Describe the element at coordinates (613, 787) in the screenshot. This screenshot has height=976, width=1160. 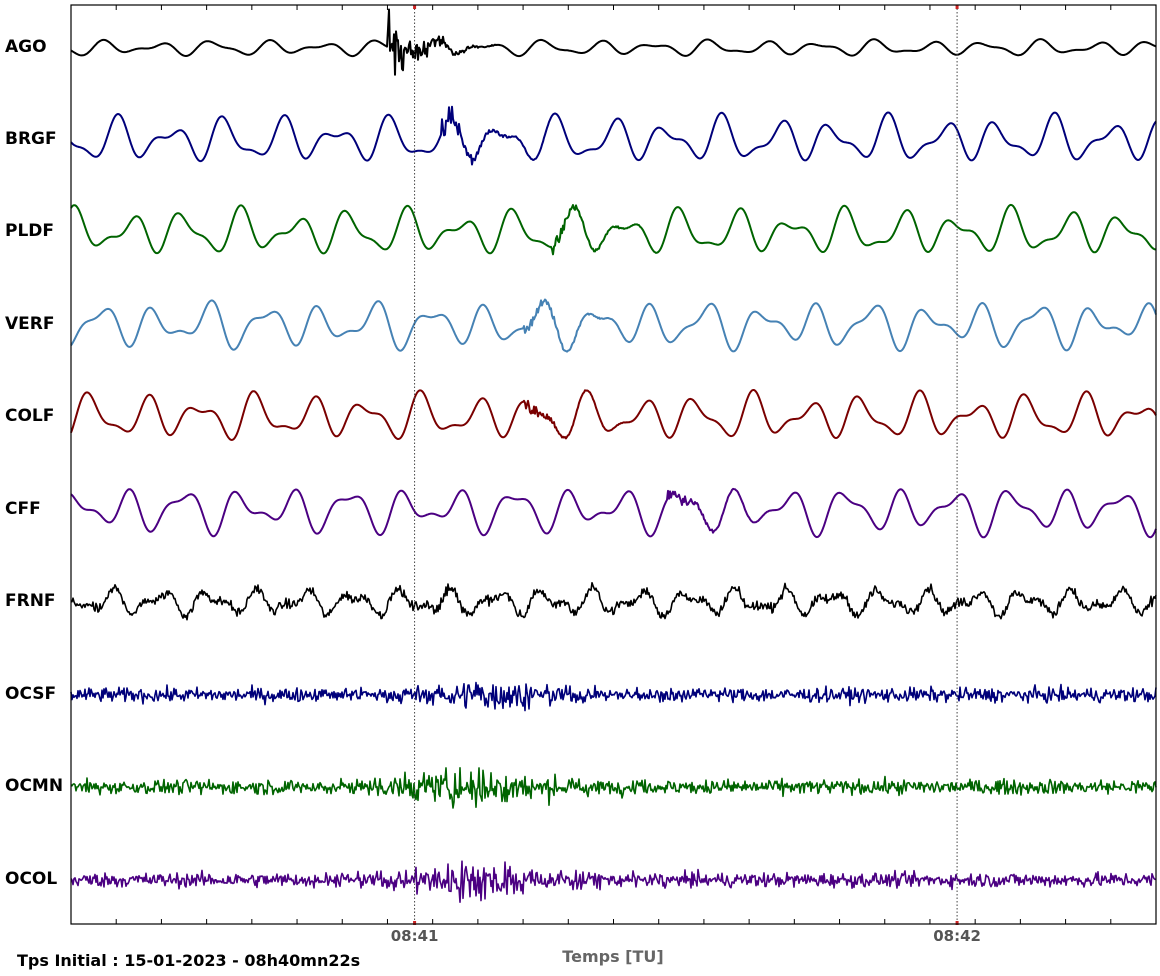
I see `trace-ocmn` at that location.